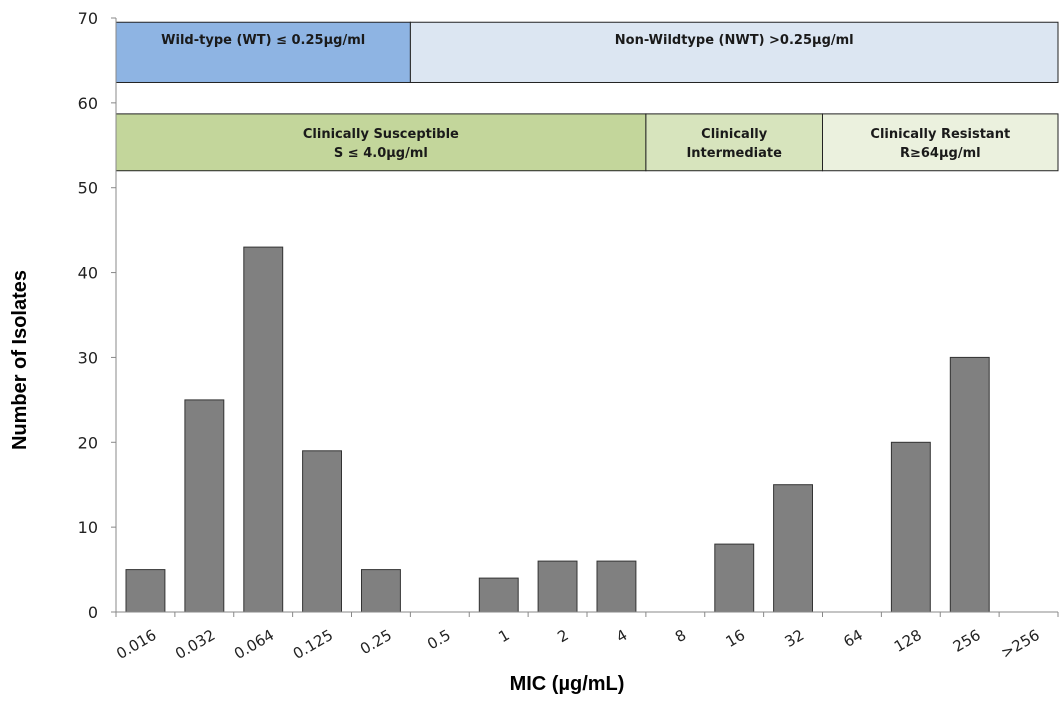 The image size is (1061, 725). What do you see at coordinates (908, 641) in the screenshot?
I see `x-tick-label: 128` at bounding box center [908, 641].